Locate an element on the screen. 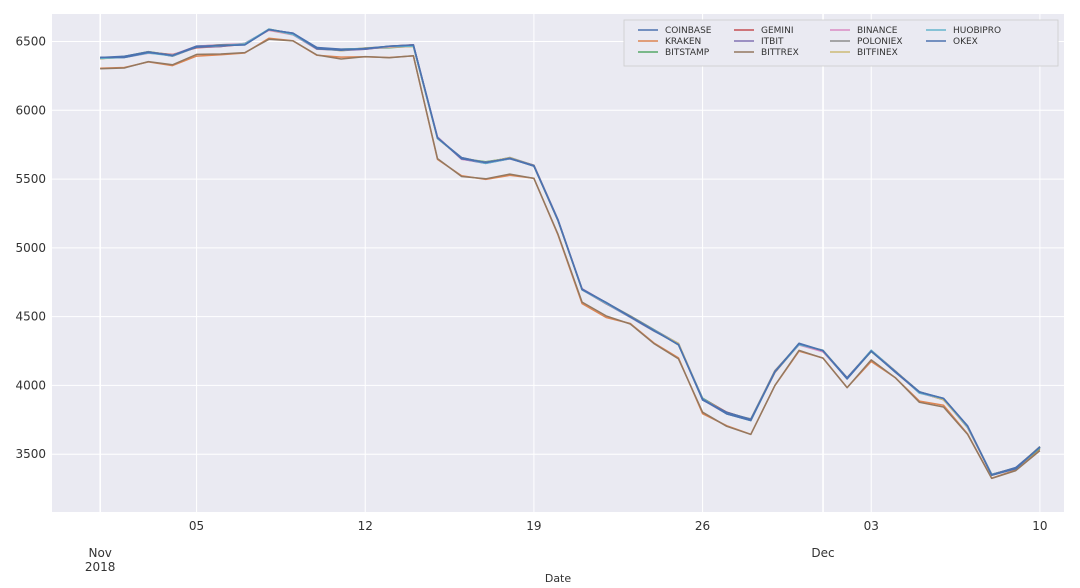  x-tick-label: 19 is located at coordinates (533, 526).